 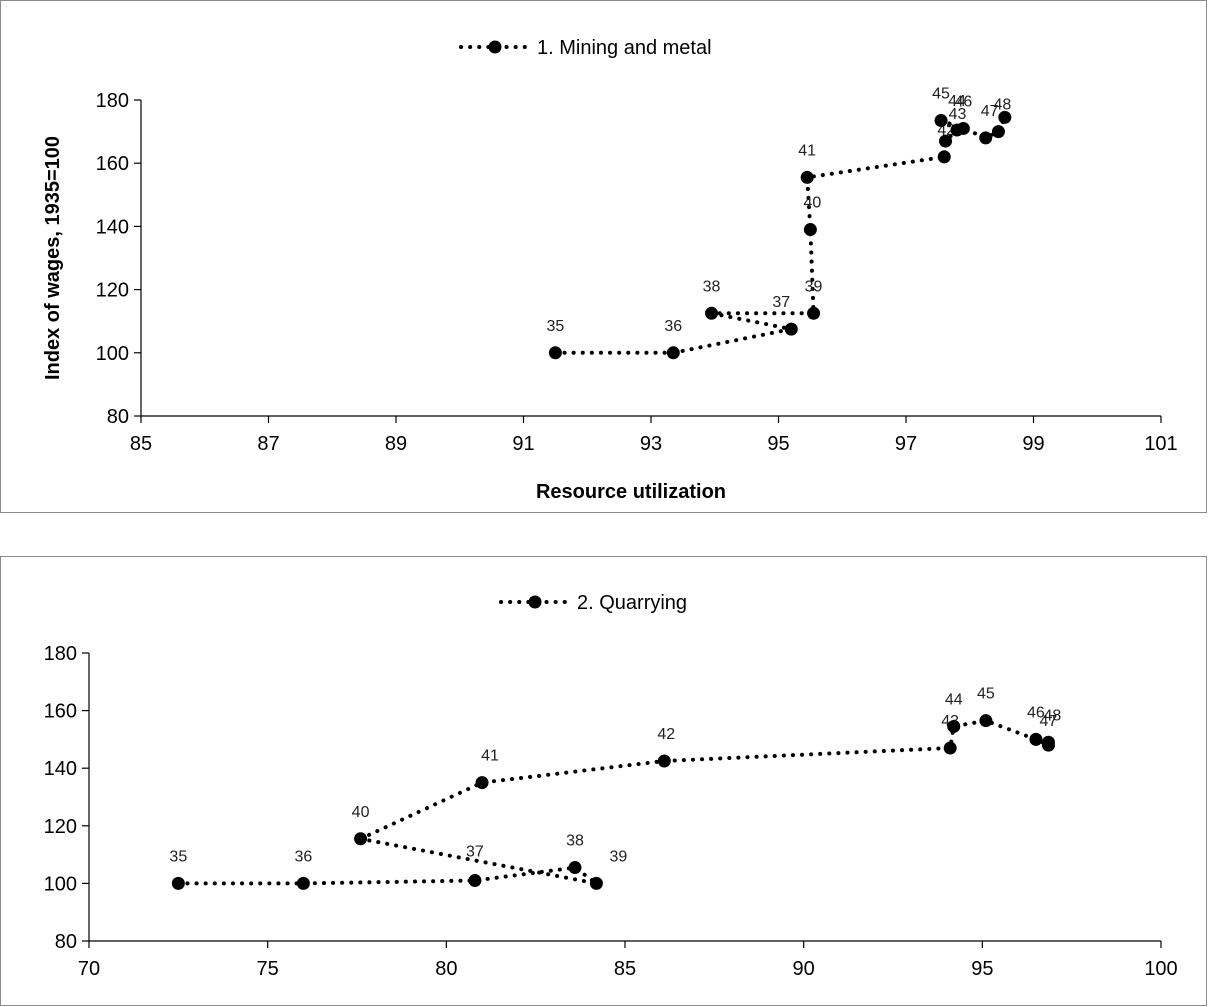 I want to click on legend-label: 1. Mining and metal, so click(x=624, y=48).